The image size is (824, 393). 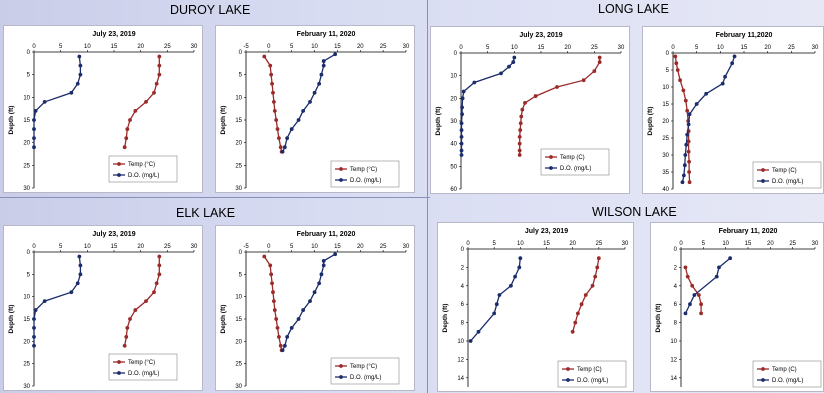 What do you see at coordinates (141, 363) in the screenshot?
I see `legend-entry: Temp (°C)` at bounding box center [141, 363].